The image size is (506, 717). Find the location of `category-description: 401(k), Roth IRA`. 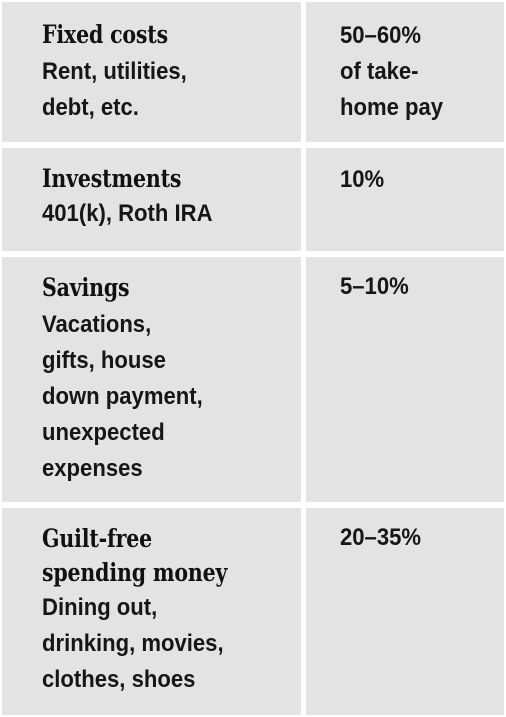

category-description: 401(k), Roth IRA is located at coordinates (127, 213).